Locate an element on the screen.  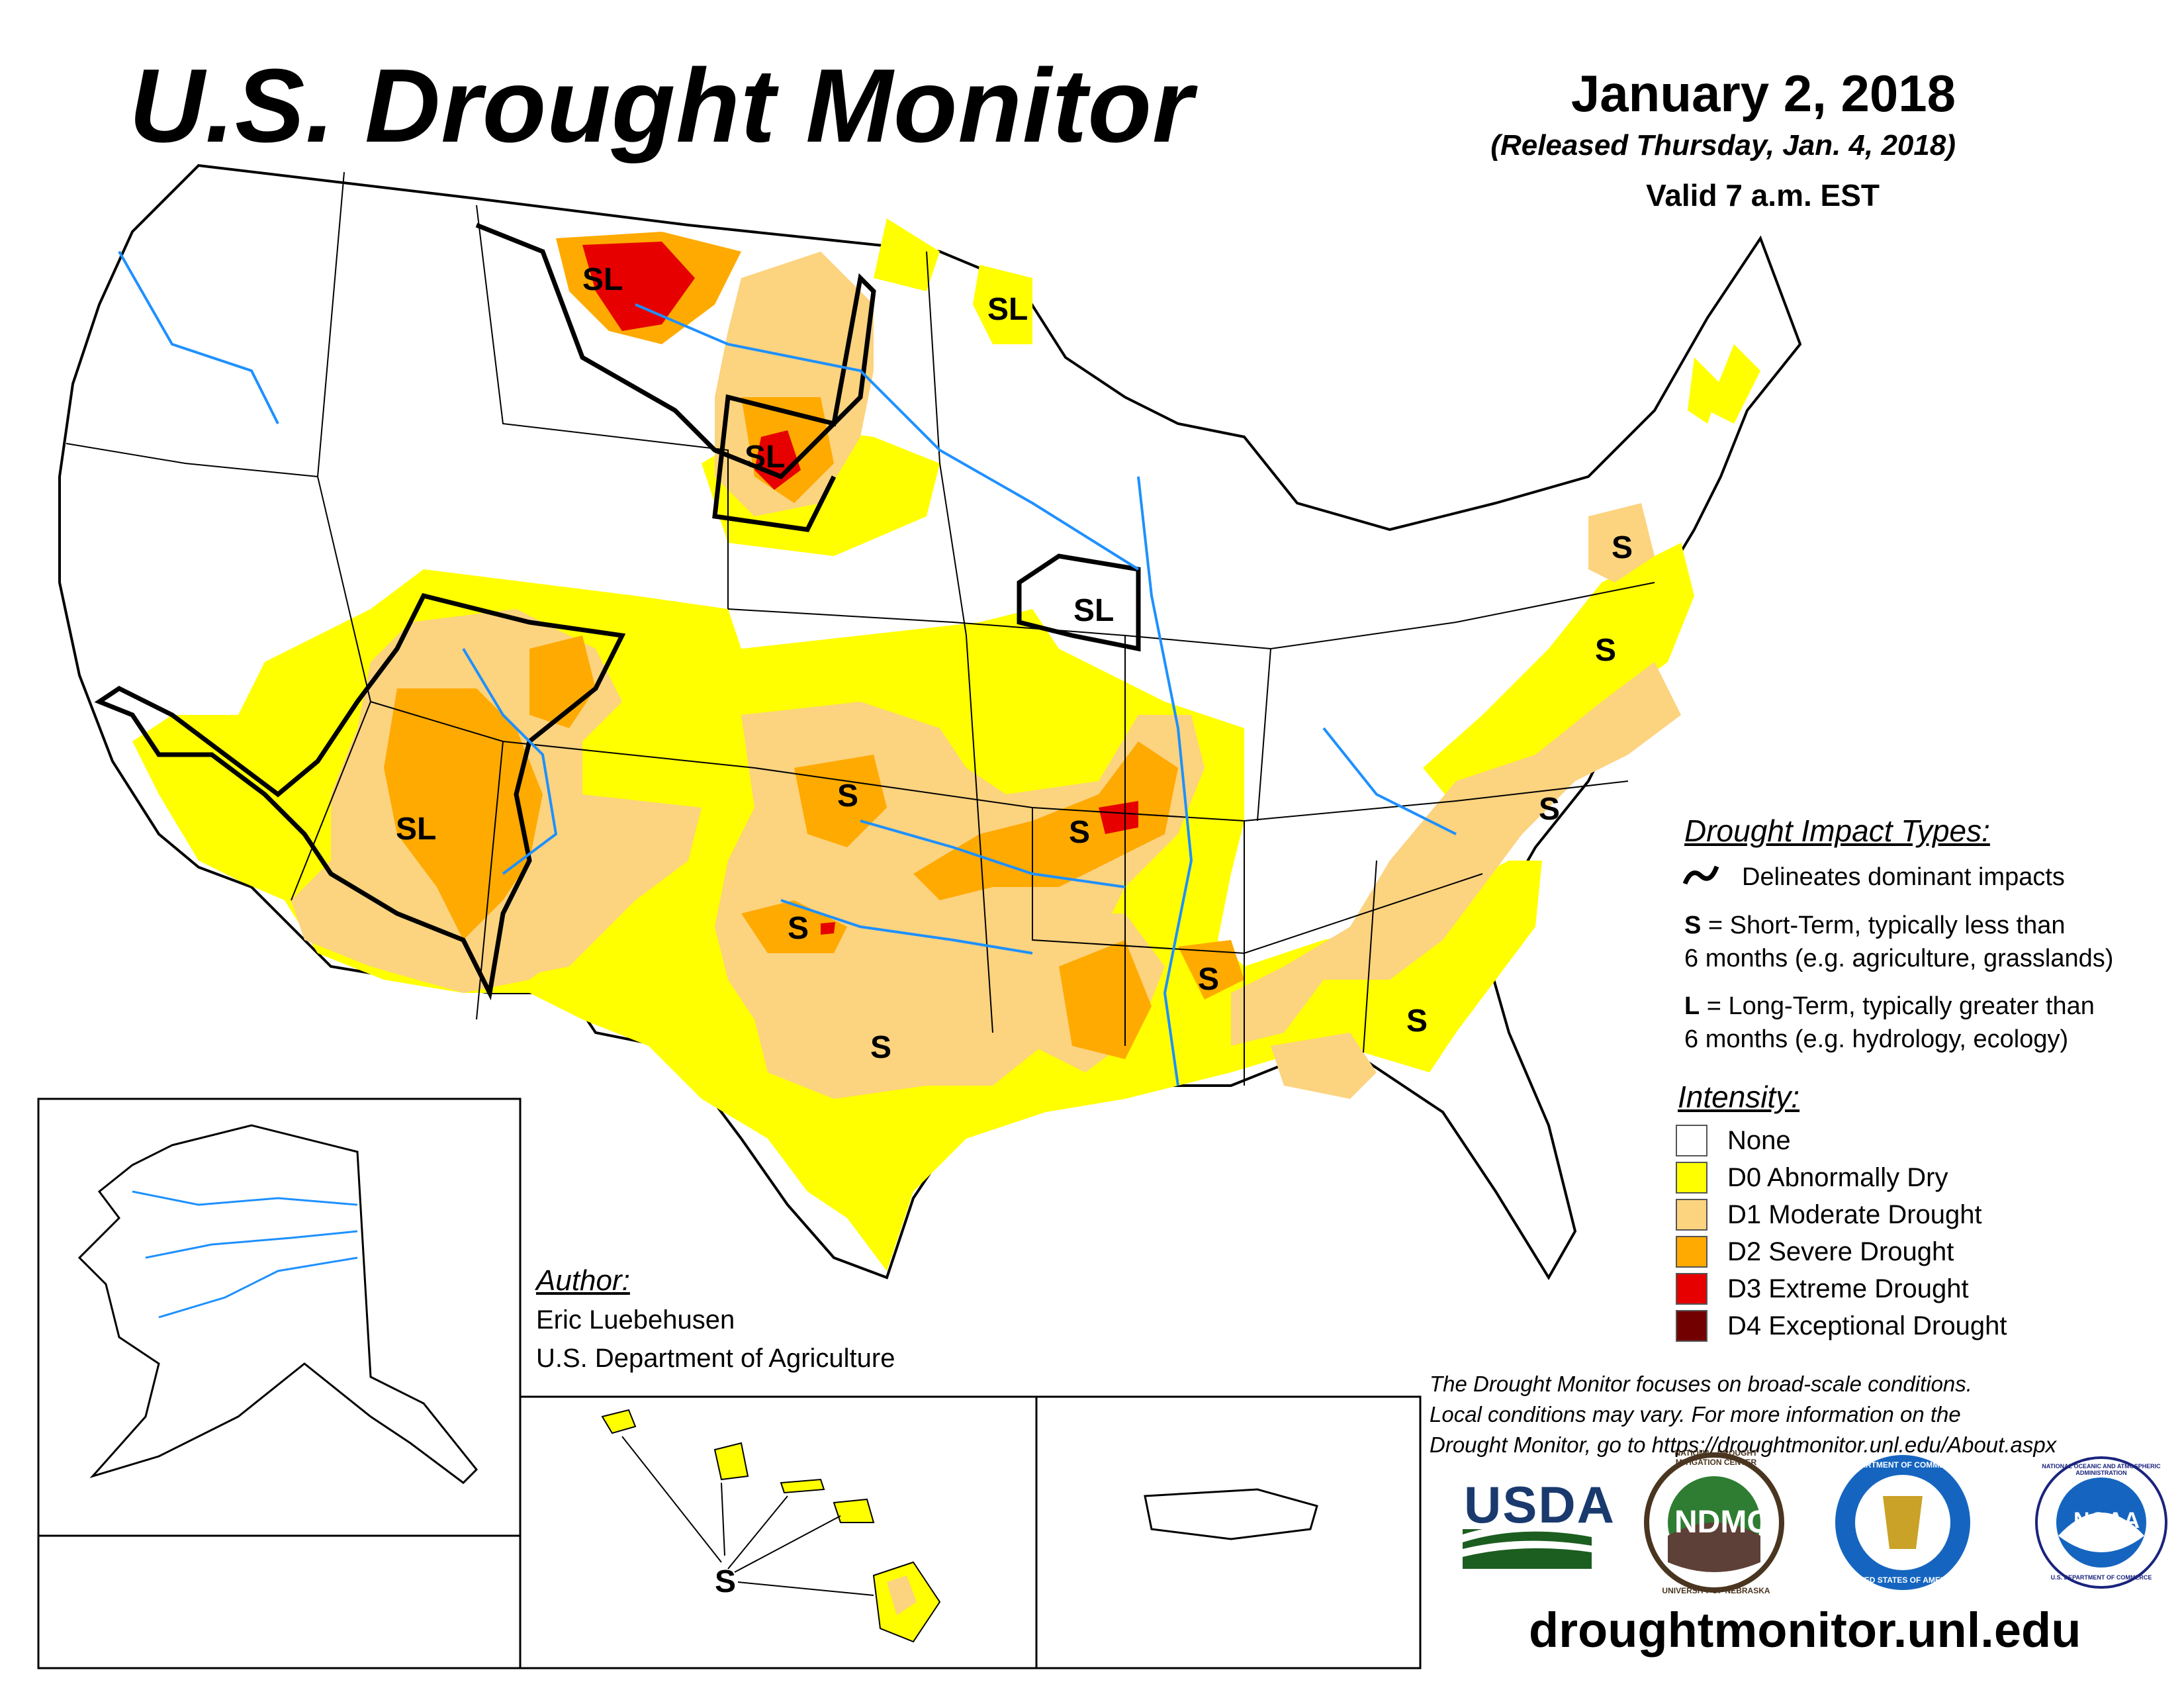
label-s-mississippi: S is located at coordinates (1209, 979).